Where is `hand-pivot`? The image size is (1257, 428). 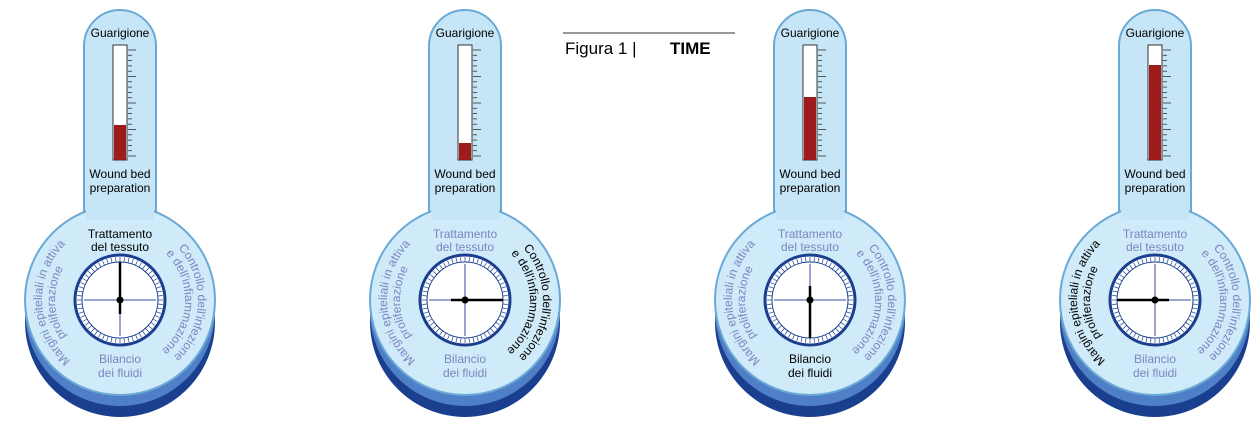 hand-pivot is located at coordinates (120, 300).